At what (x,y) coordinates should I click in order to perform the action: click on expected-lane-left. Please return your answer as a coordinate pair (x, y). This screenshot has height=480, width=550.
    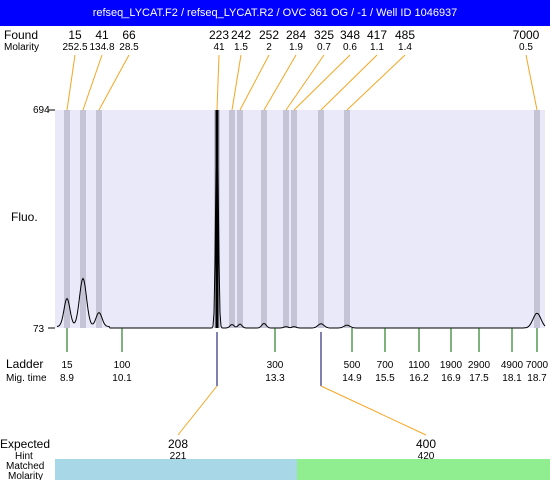
    Looking at the image, I should click on (176, 469).